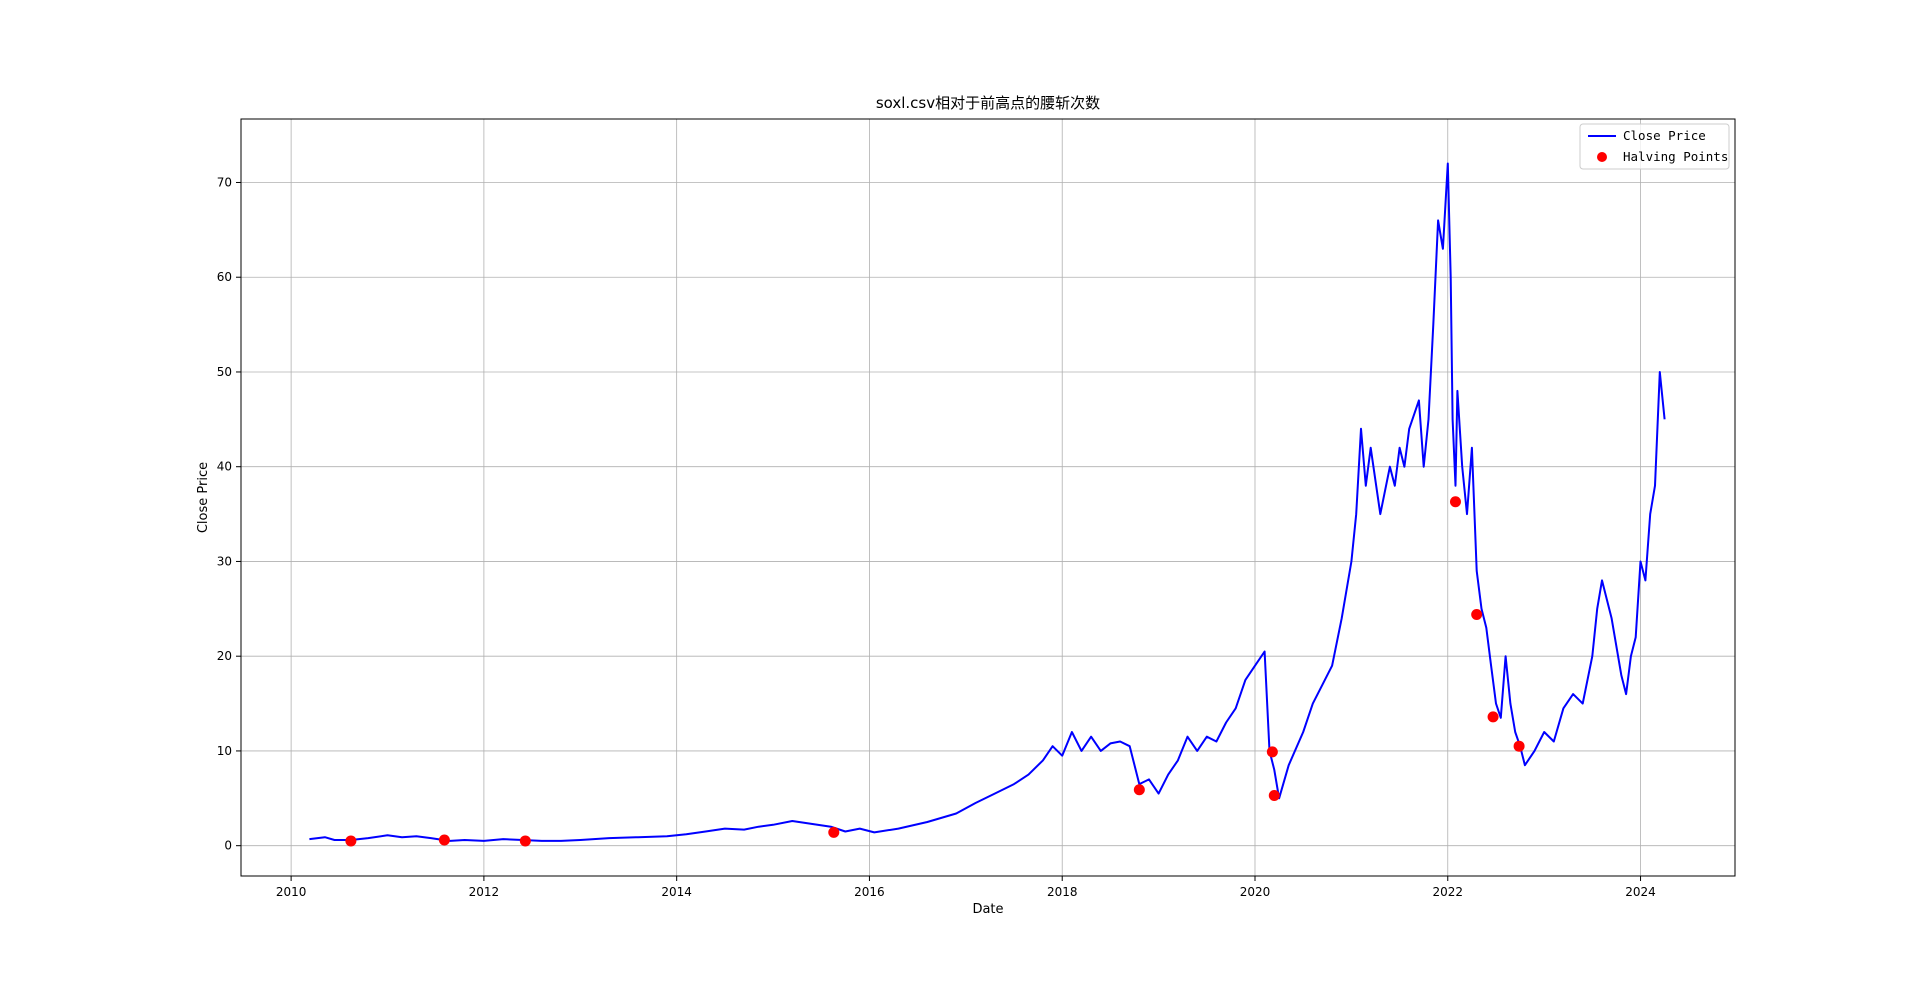  Describe the element at coordinates (484, 892) in the screenshot. I see `x-tick-label: 2012` at that location.